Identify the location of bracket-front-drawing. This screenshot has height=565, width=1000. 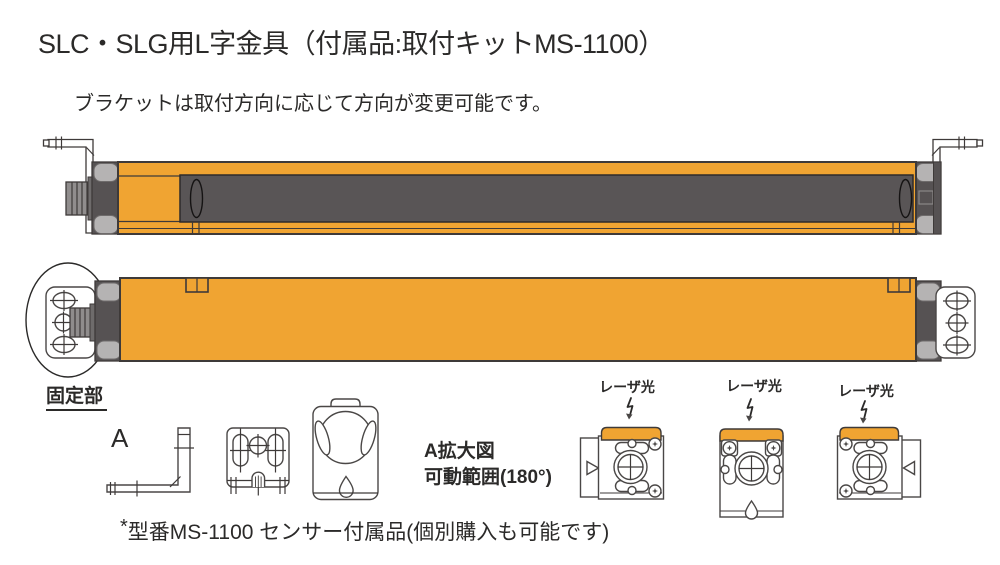
(258, 461).